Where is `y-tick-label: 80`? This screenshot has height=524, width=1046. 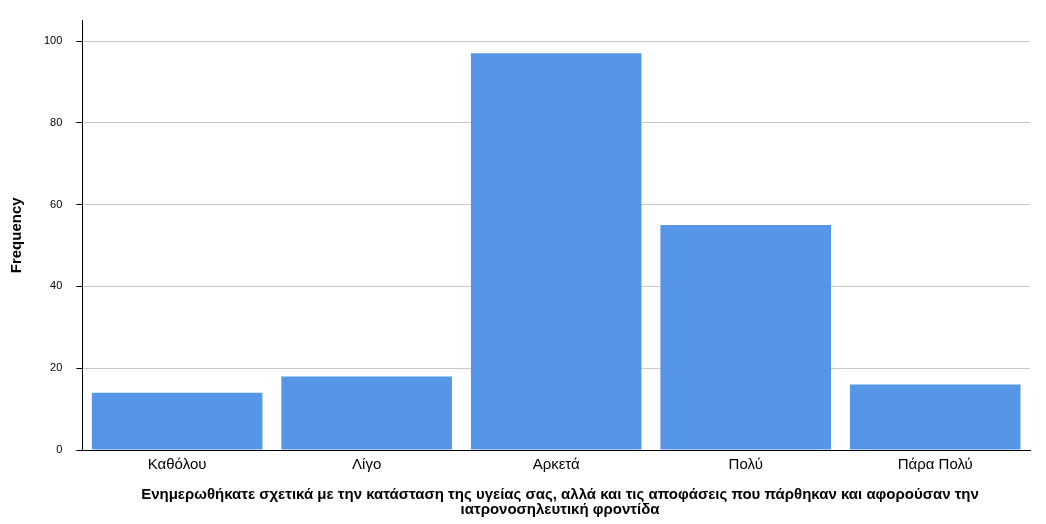 y-tick-label: 80 is located at coordinates (56, 121).